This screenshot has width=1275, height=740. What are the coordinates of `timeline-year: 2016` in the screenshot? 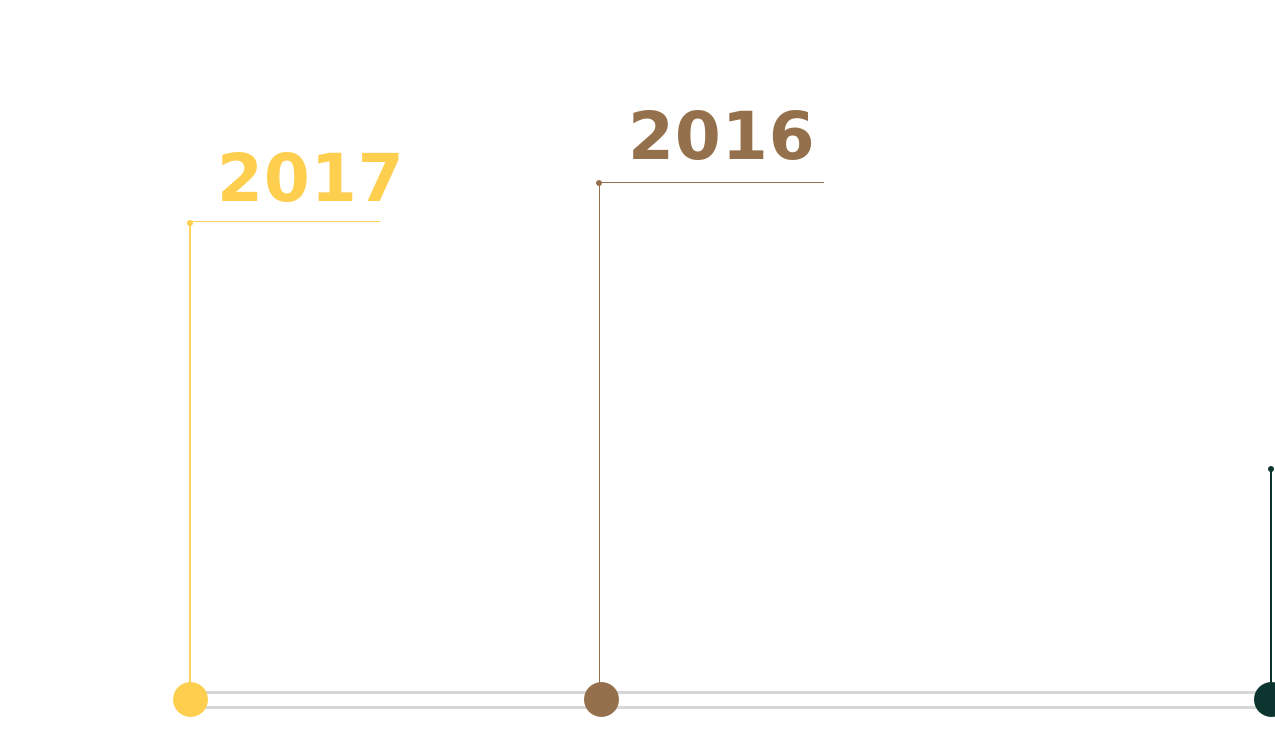 It's located at (722, 136).